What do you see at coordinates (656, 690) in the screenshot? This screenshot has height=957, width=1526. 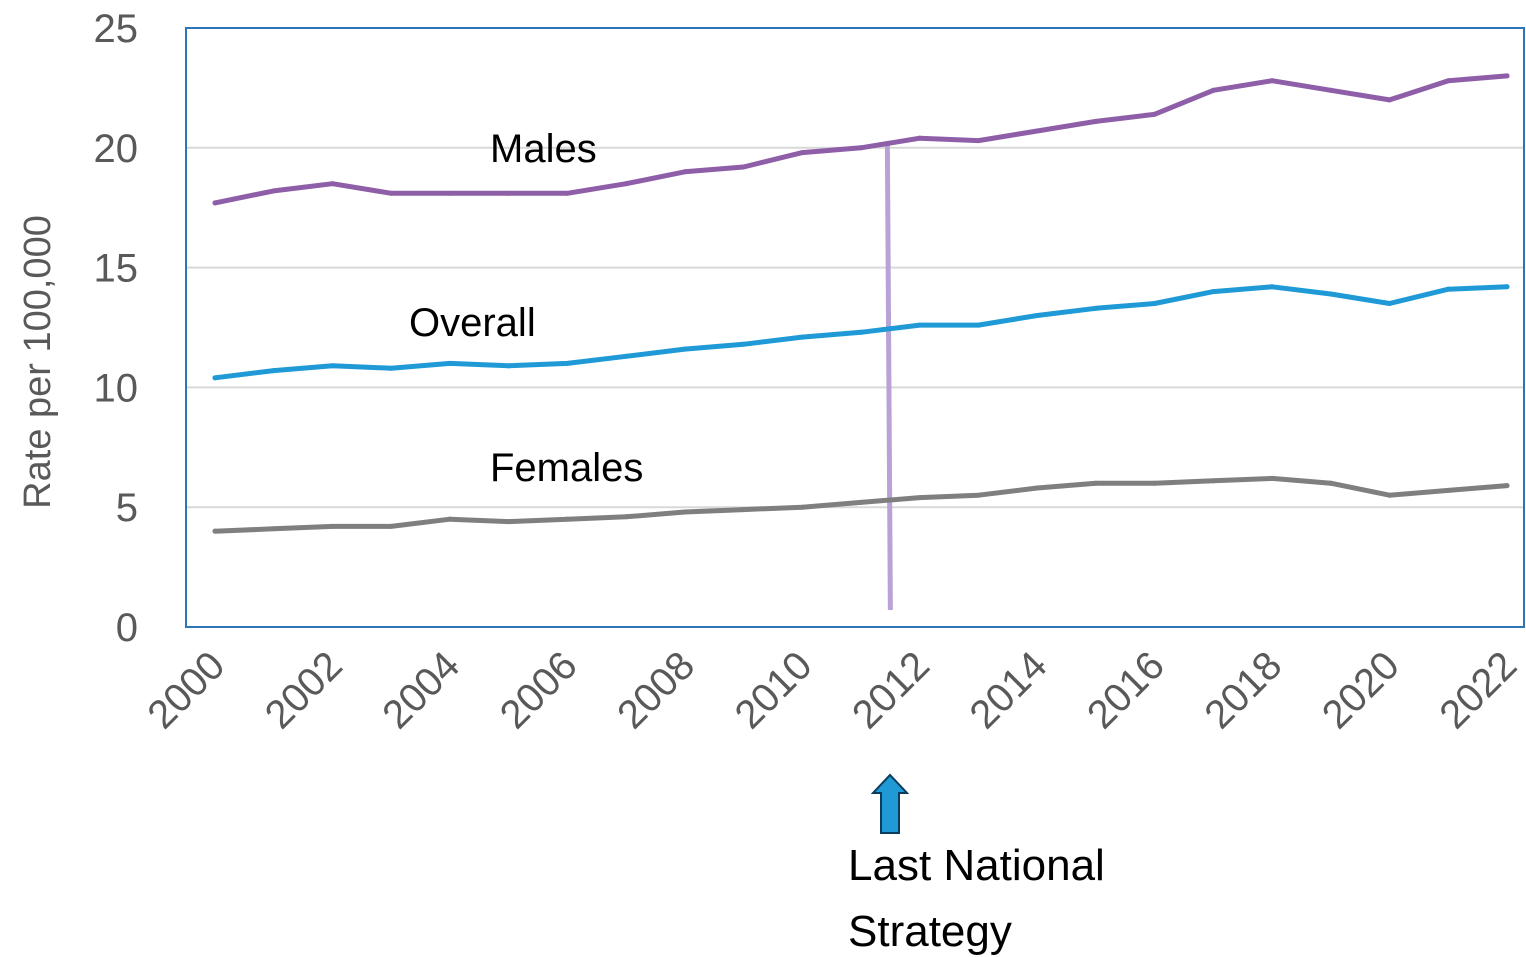 I see `x-tick-label: 2008` at bounding box center [656, 690].